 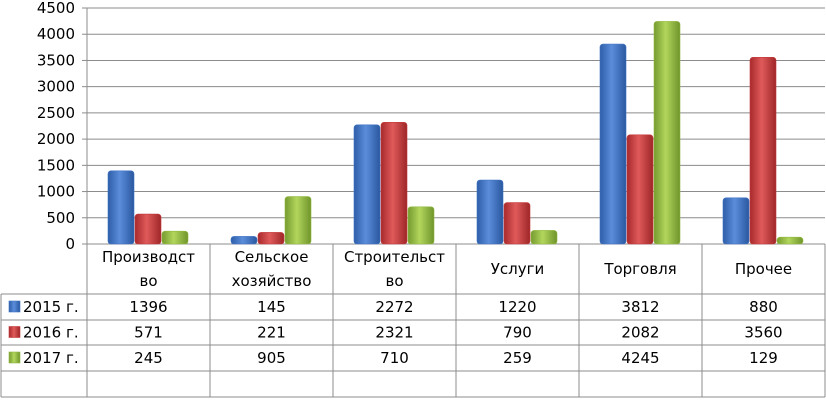 I want to click on data-label: 3560, so click(x=763, y=333).